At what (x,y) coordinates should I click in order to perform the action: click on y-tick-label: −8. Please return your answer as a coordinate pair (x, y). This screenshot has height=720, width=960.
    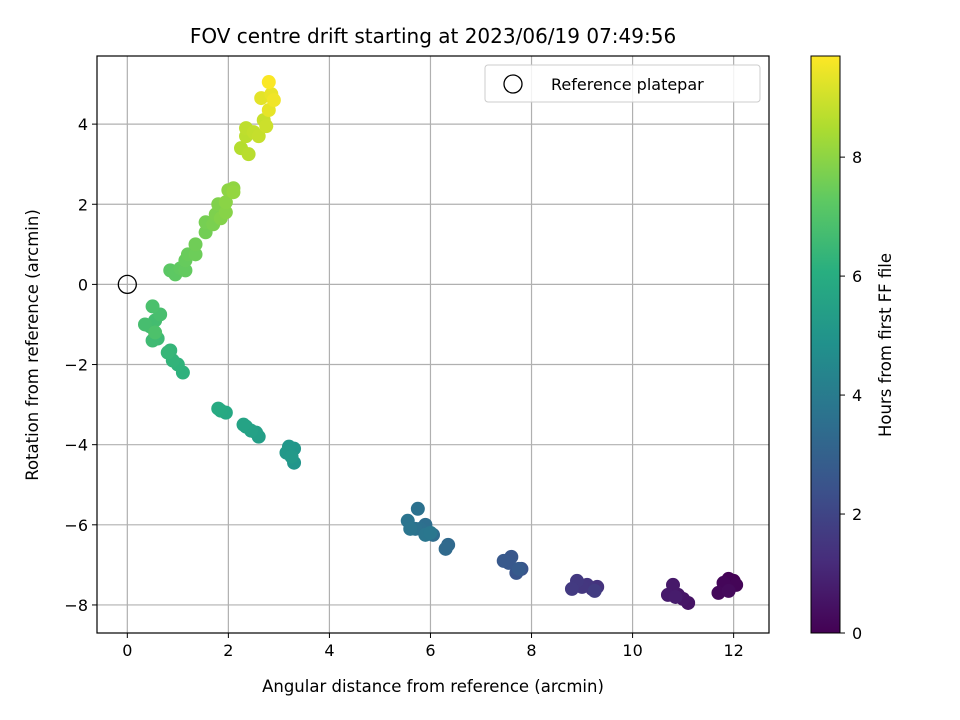
    Looking at the image, I should click on (76, 605).